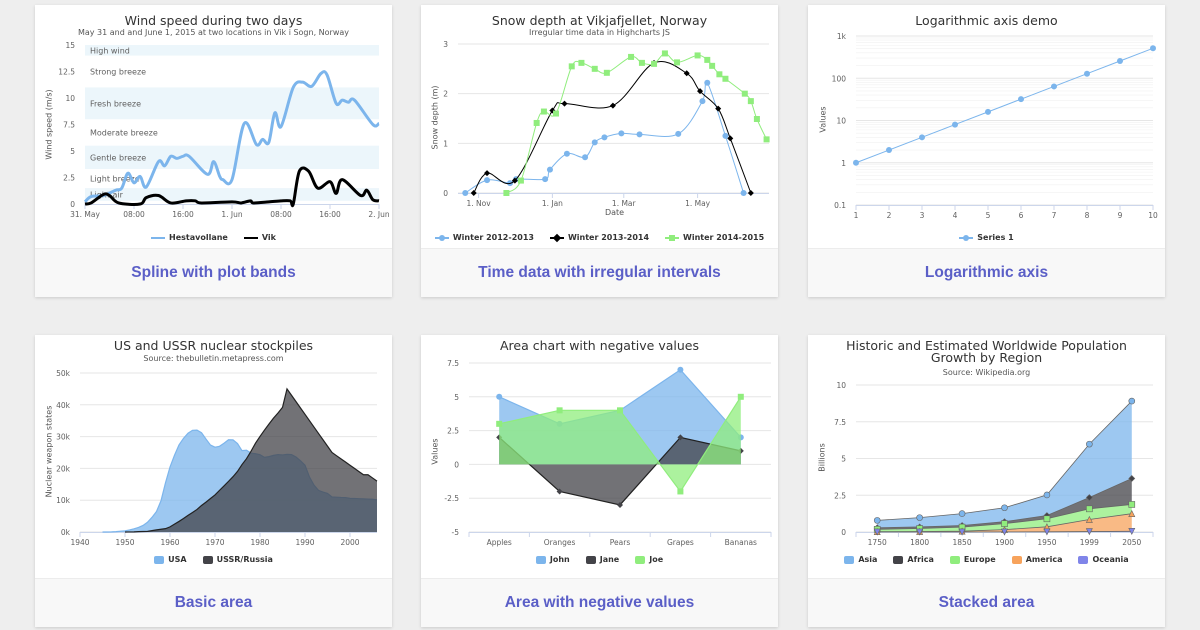 Image resolution: width=1200 pixels, height=630 pixels. I want to click on legend-item: Africa, so click(913, 559).